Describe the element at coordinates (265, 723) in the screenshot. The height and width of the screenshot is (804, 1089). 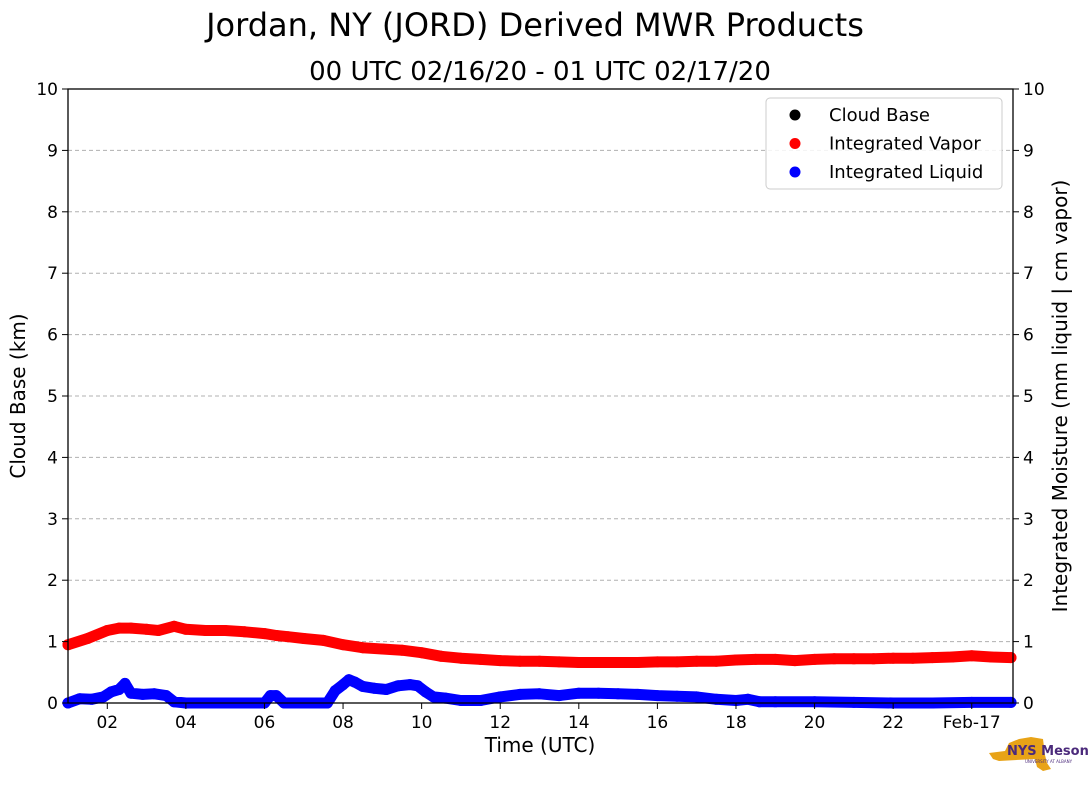
I see `x-tick-label: 06` at that location.